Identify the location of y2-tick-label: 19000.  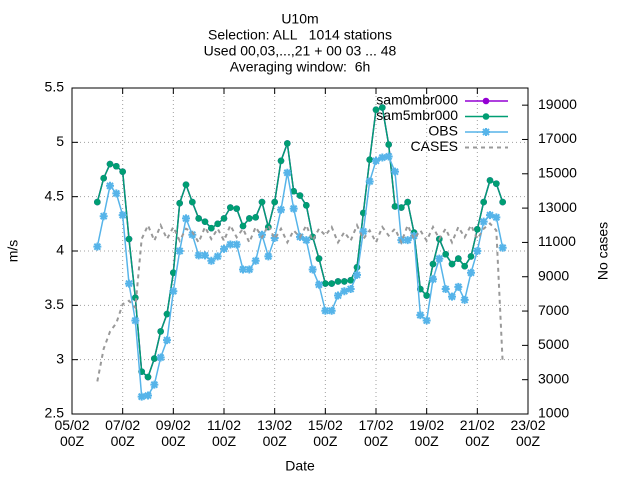
(557, 104).